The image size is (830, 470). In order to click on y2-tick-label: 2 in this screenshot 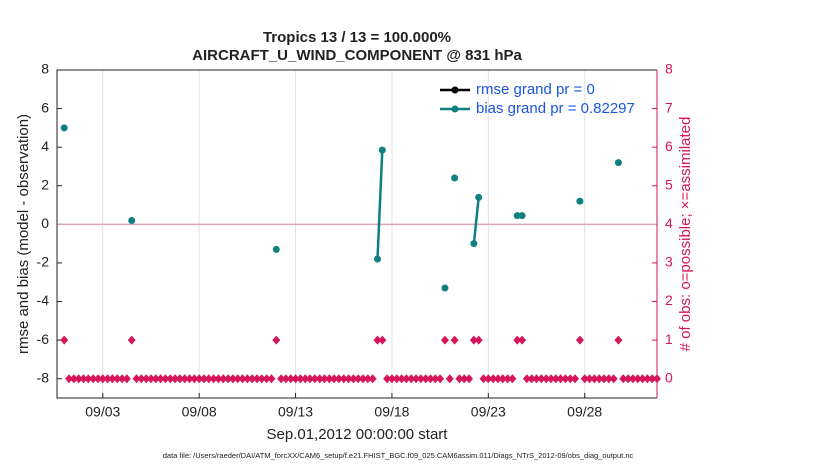, I will do `click(669, 300)`.